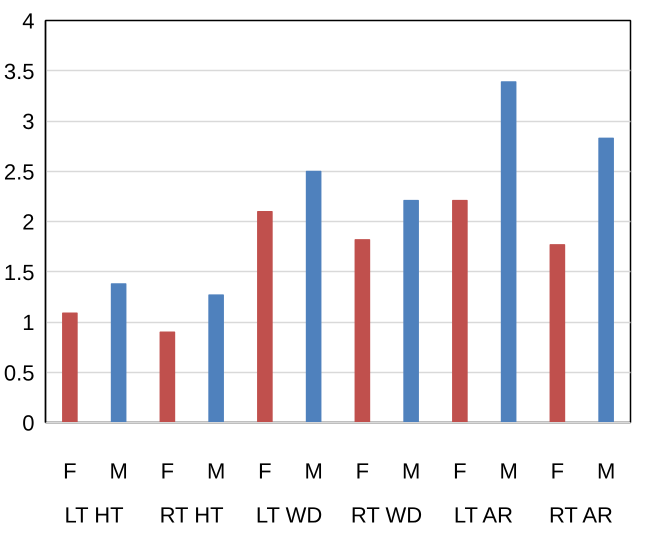  Describe the element at coordinates (28, 222) in the screenshot. I see `y-tick-label: 2` at that location.